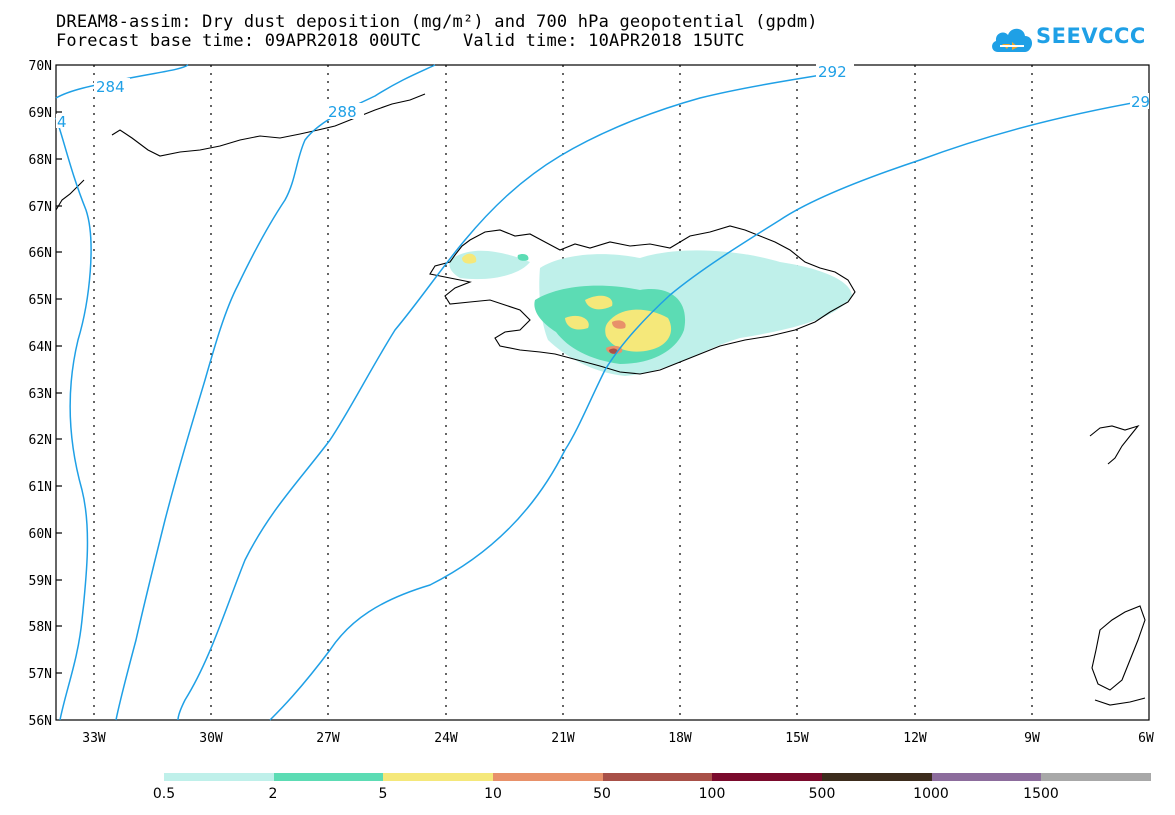 This screenshot has height=815, width=1175. I want to click on colorbar, so click(658, 777).